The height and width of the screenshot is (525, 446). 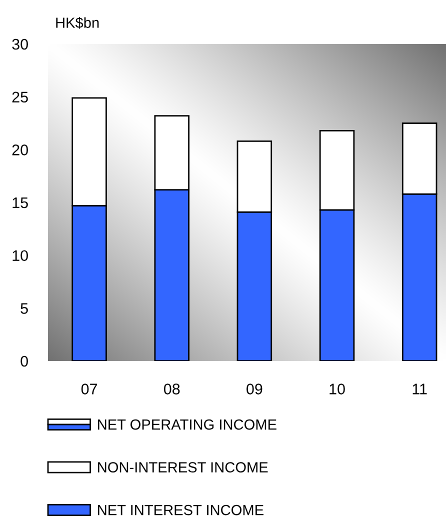 What do you see at coordinates (419, 389) in the screenshot?
I see `x-tick-label: 11` at bounding box center [419, 389].